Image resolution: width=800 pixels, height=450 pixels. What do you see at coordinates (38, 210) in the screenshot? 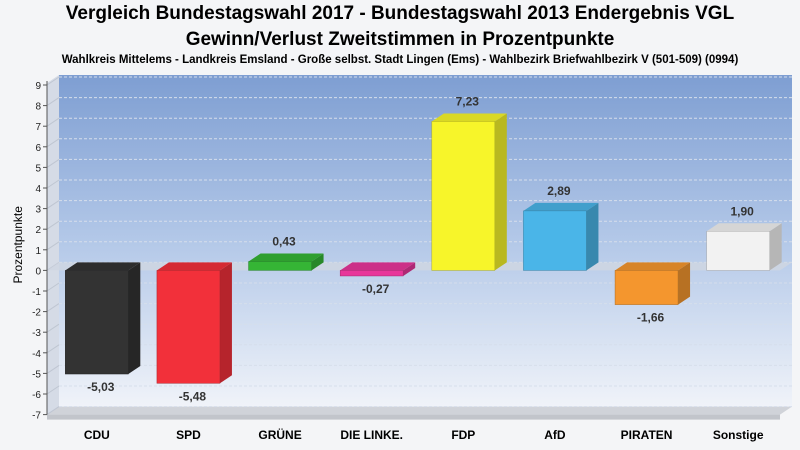
I see `y-tick-label: 3` at bounding box center [38, 210].